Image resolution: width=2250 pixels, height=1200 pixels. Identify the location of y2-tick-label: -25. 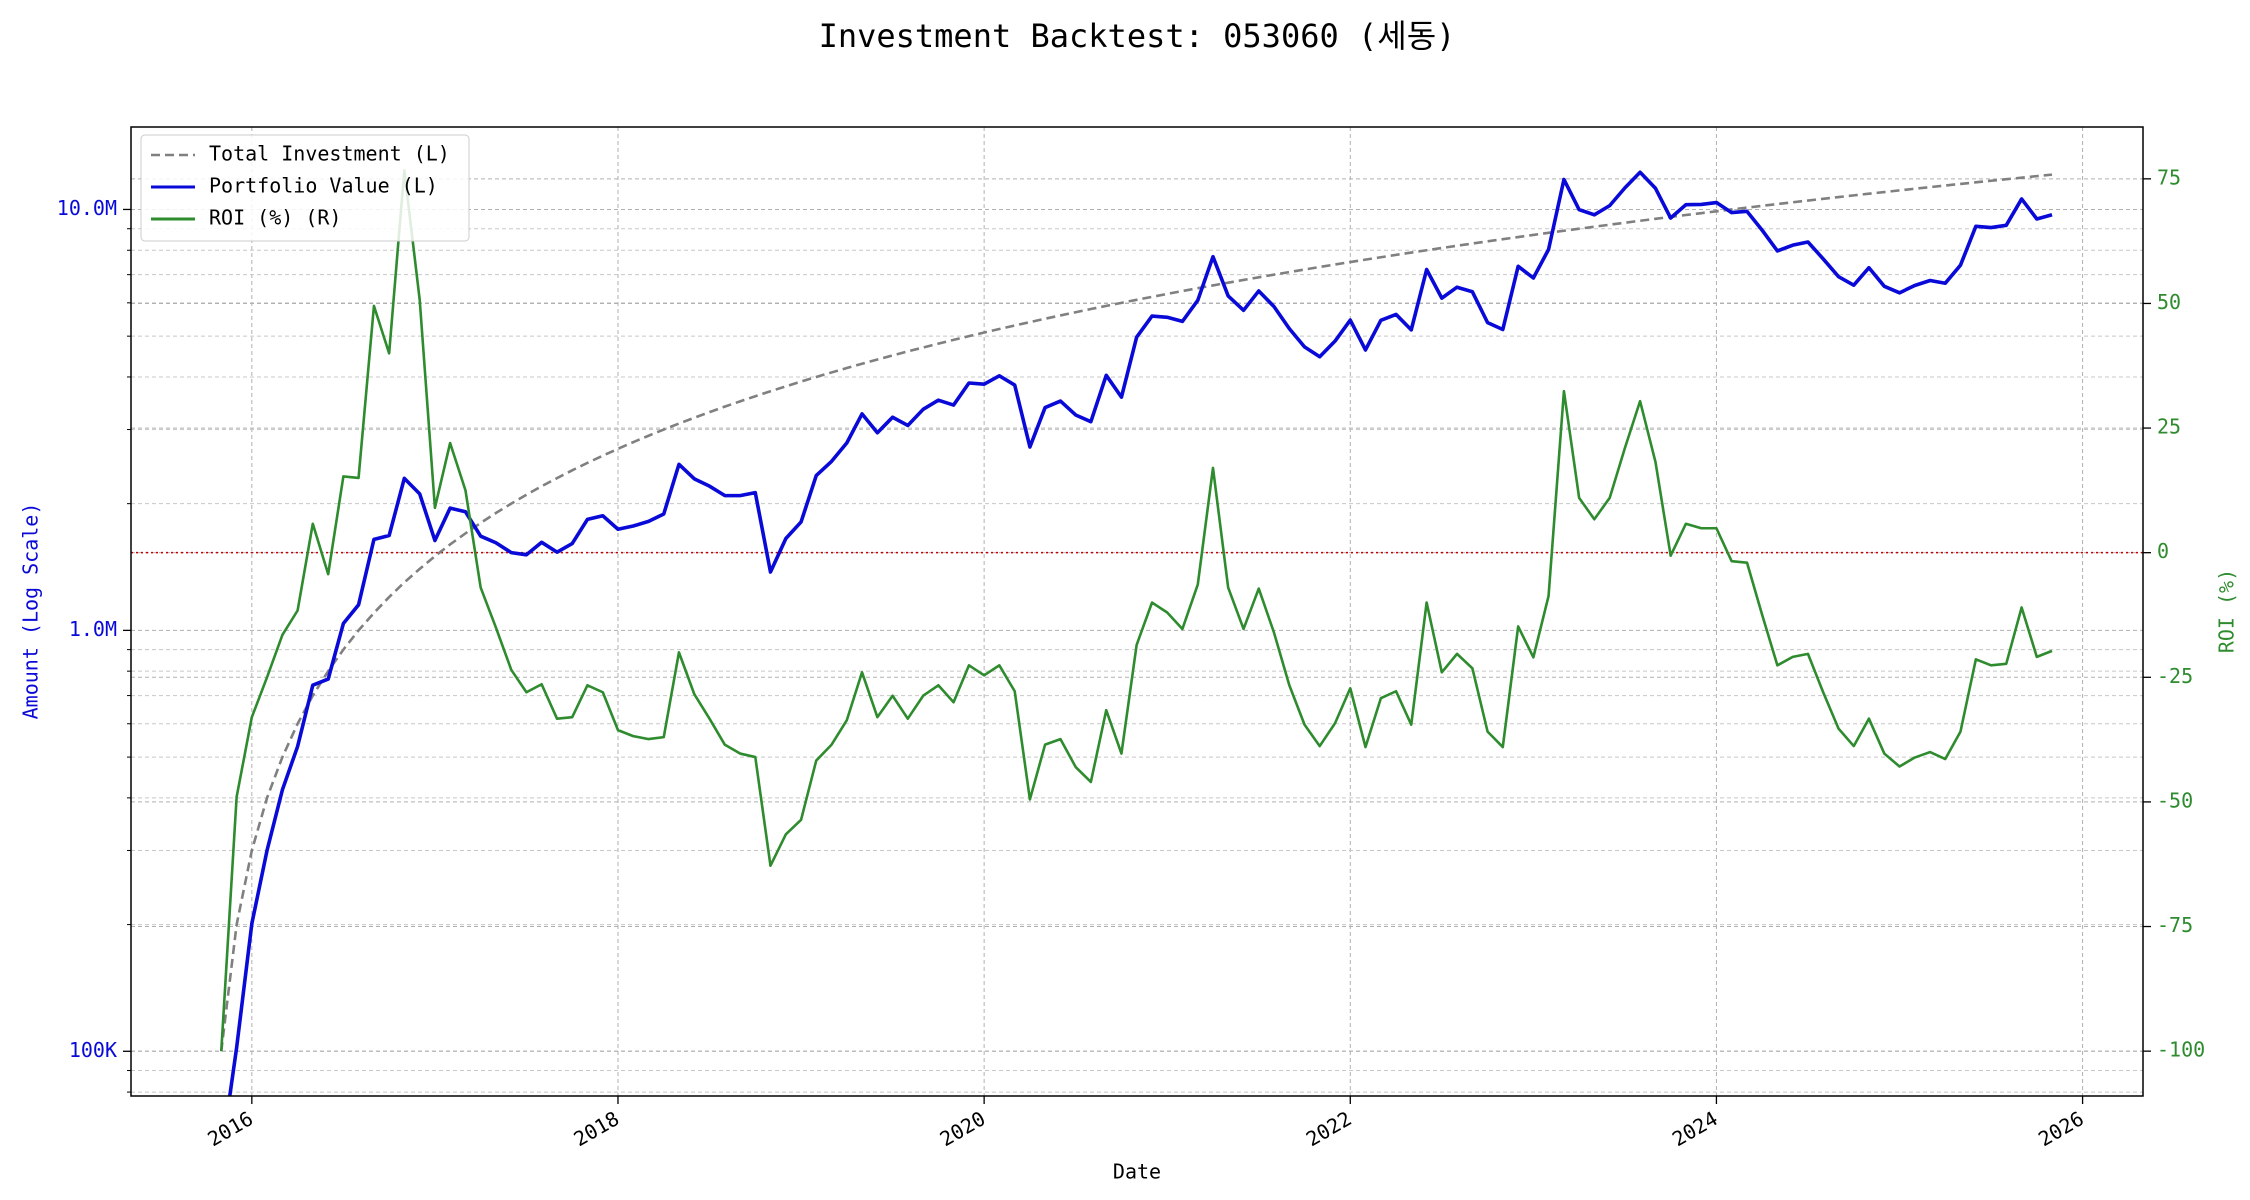
(2175, 676).